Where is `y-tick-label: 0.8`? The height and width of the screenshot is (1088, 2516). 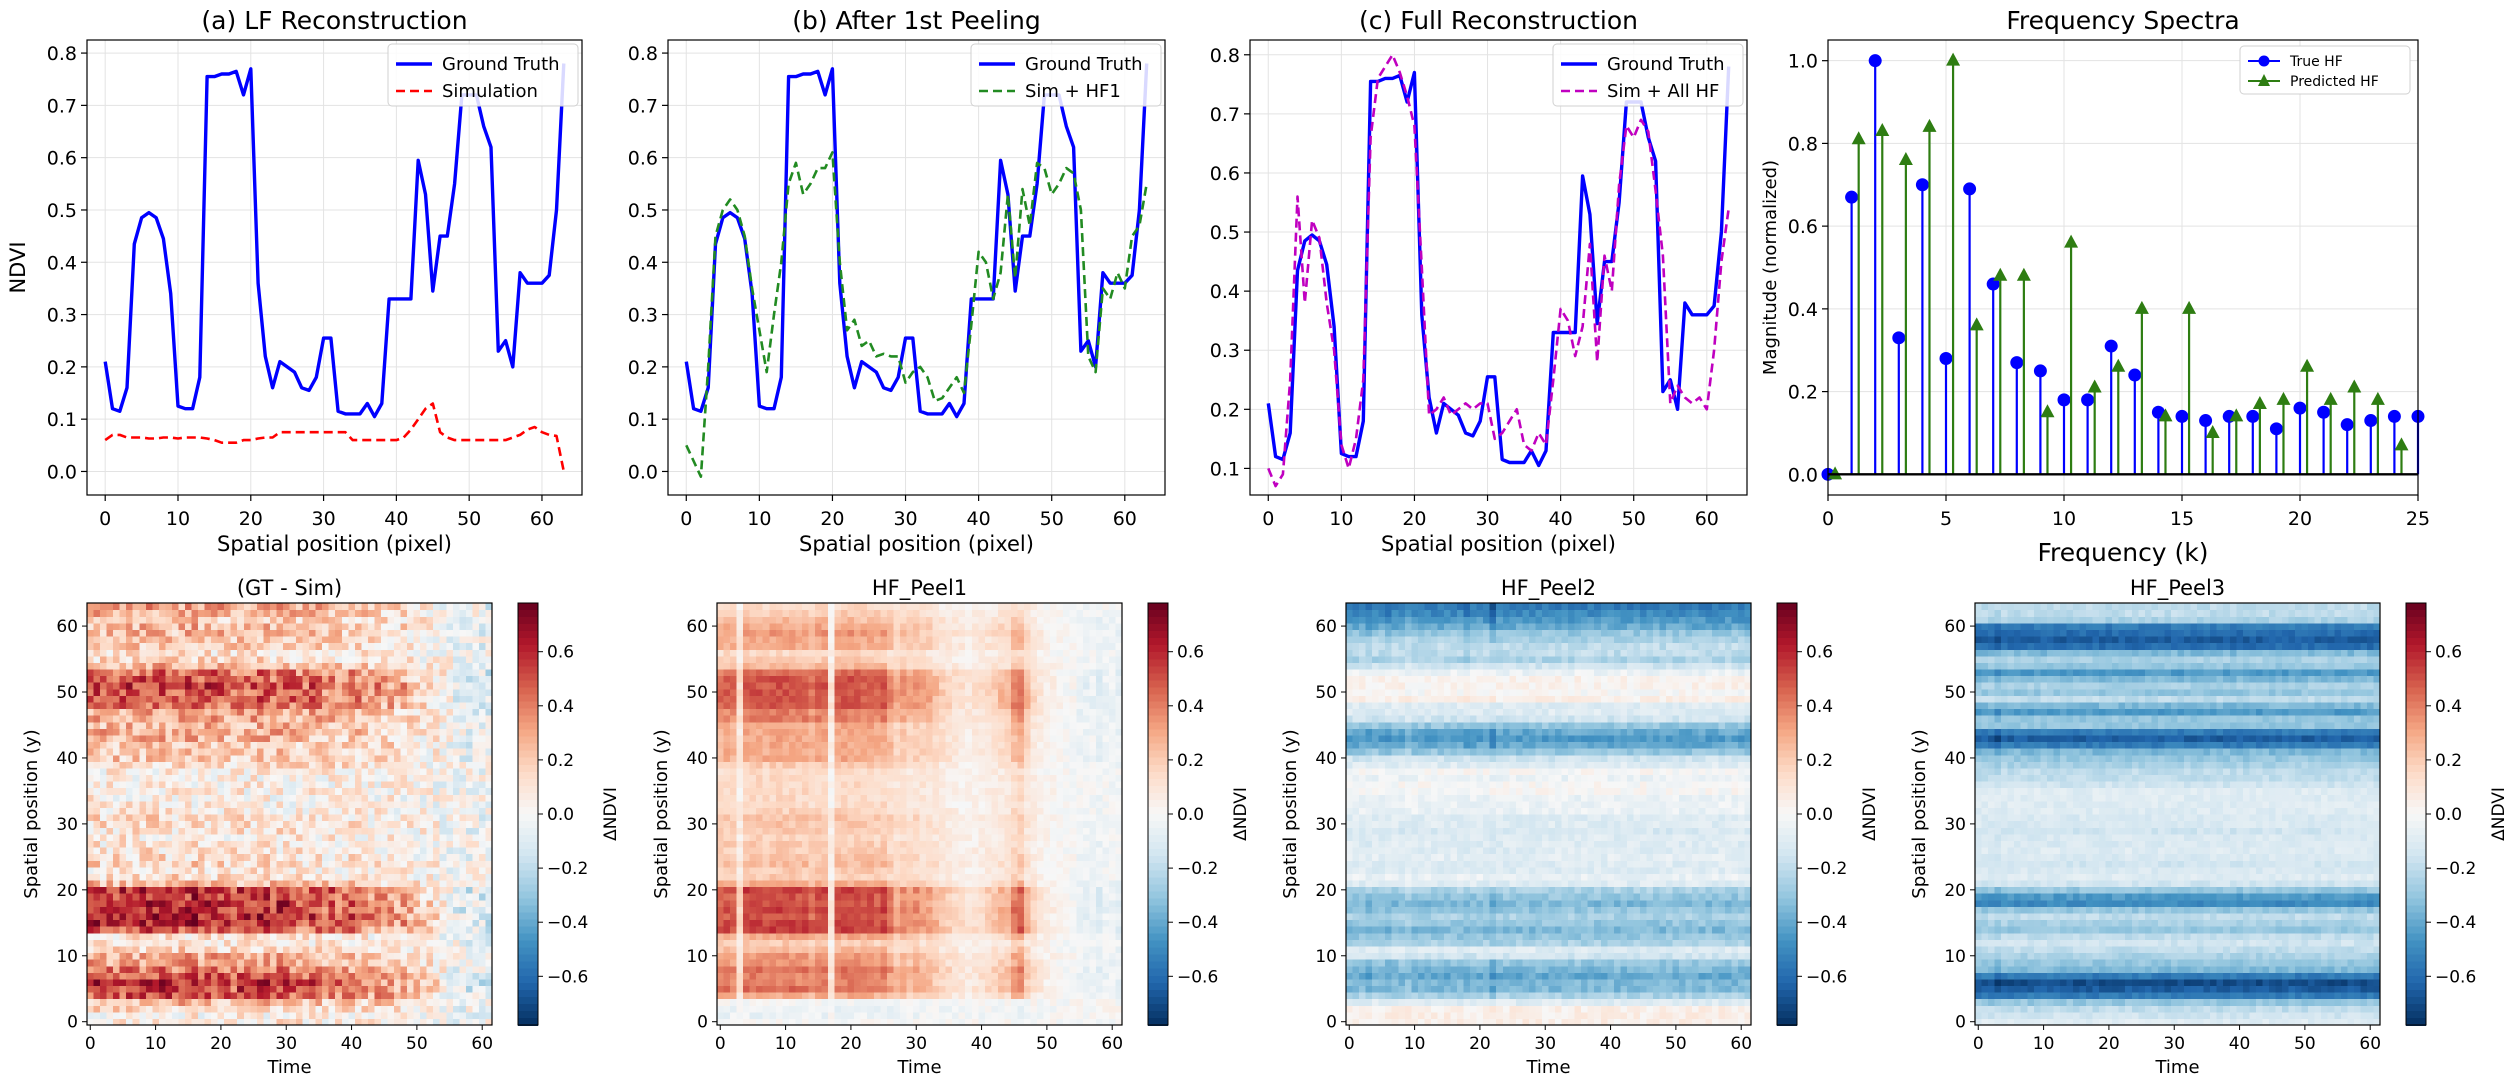
y-tick-label: 0.8 is located at coordinates (643, 54).